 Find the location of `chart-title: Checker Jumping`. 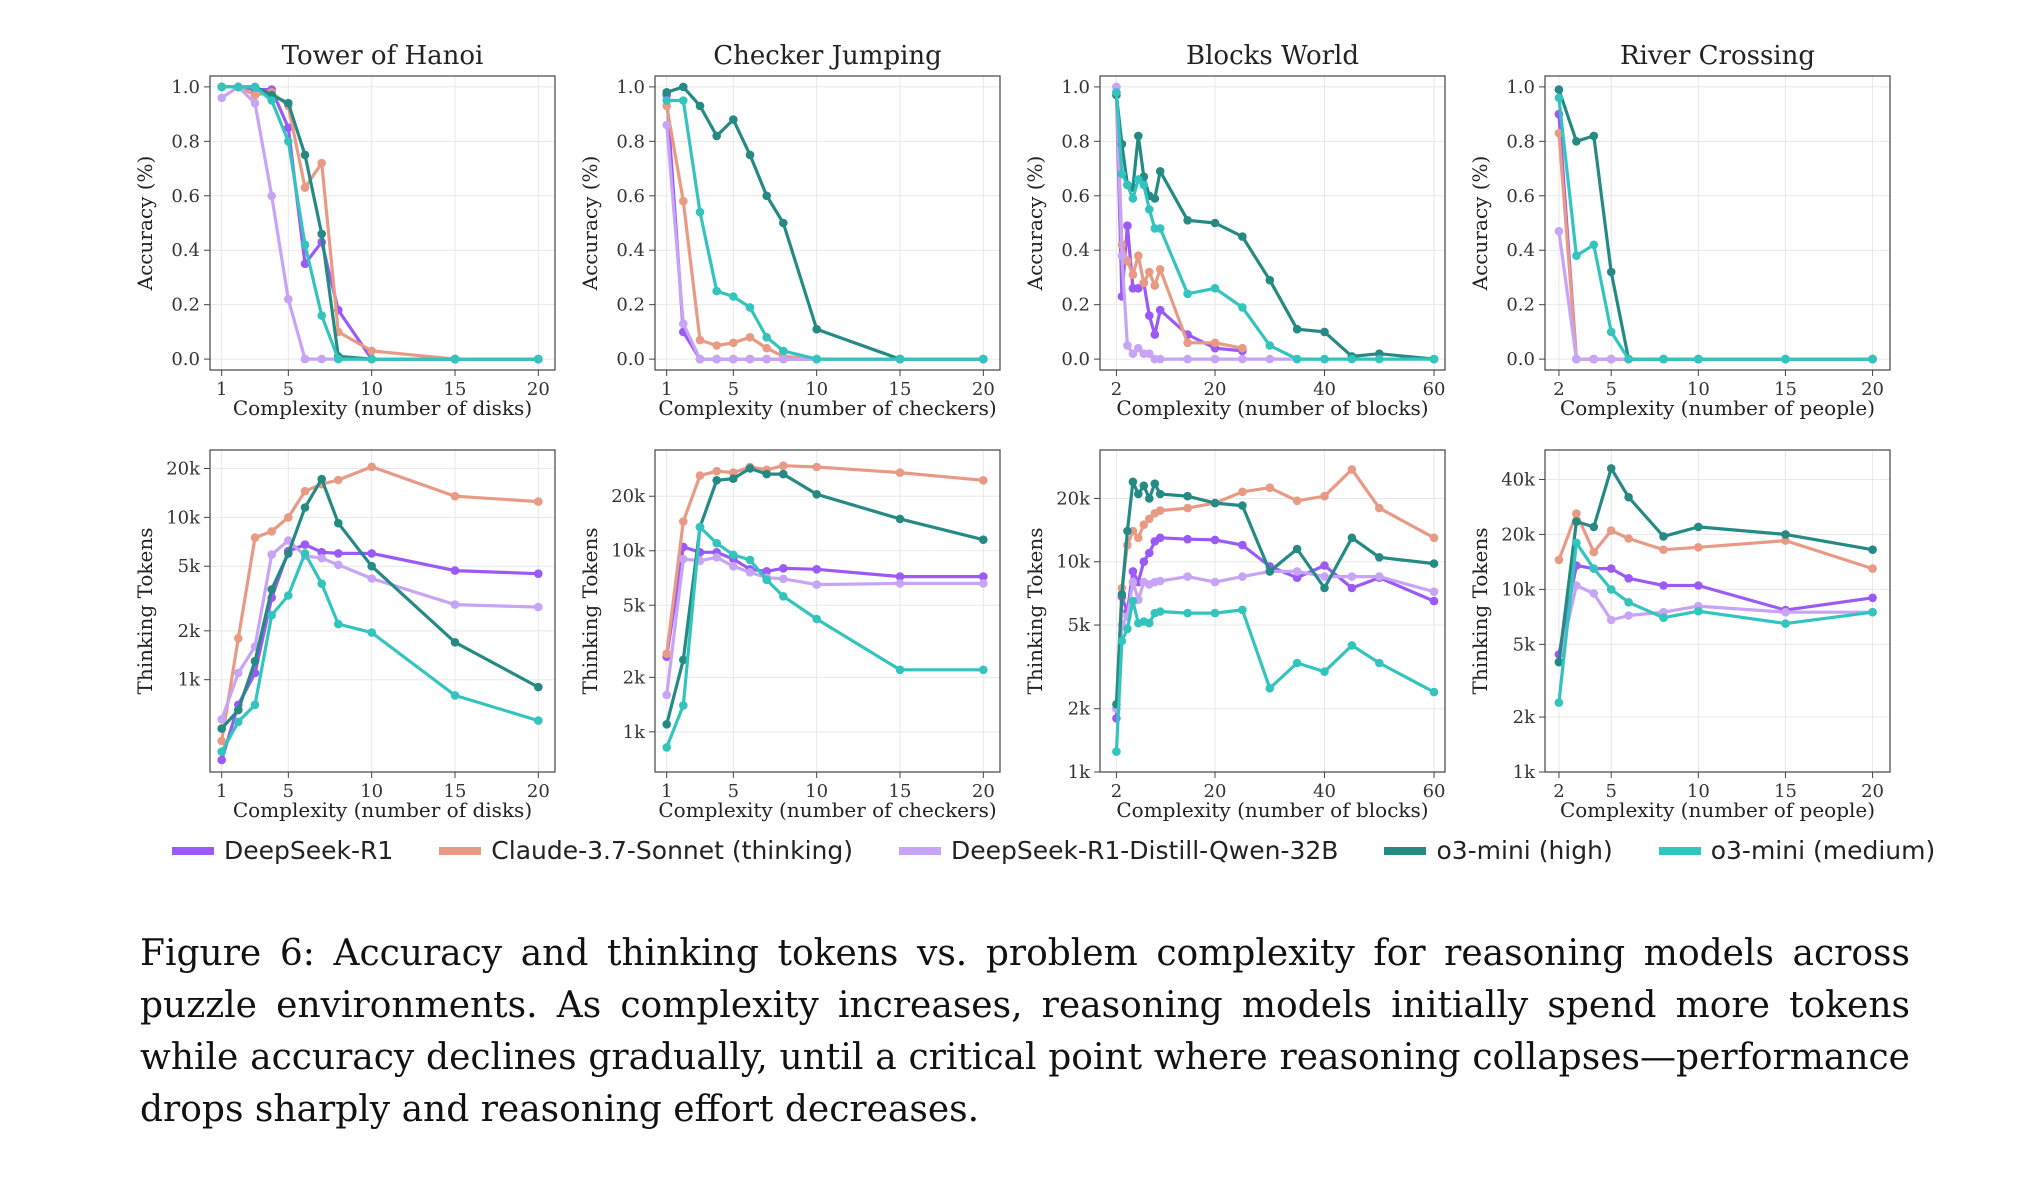

chart-title: Checker Jumping is located at coordinates (827, 56).